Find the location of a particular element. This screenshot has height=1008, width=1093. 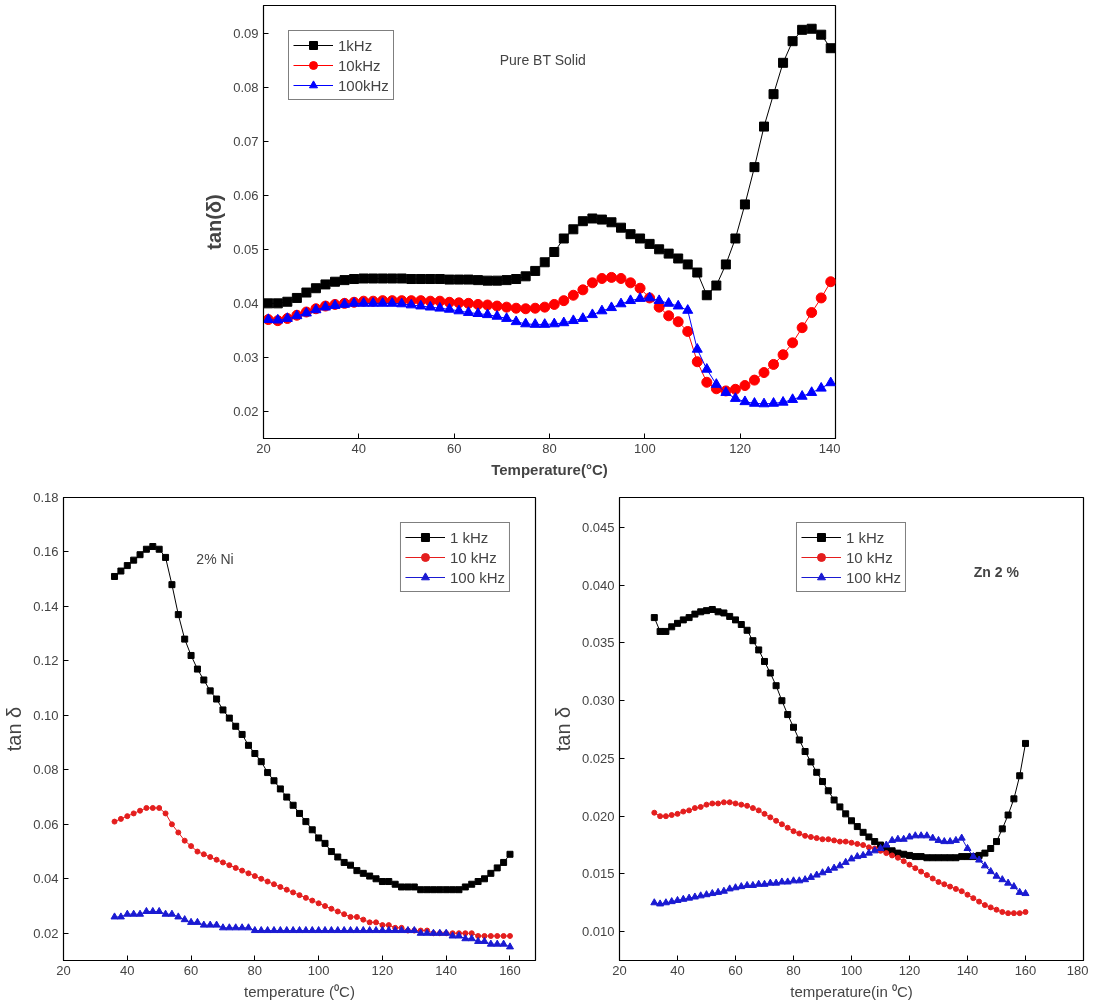

y-tick-label: 0.030 is located at coordinates (598, 701).